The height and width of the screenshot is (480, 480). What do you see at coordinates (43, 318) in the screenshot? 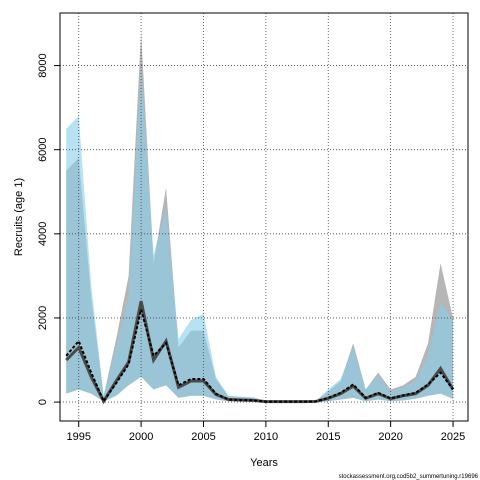
I see `y-tick-label: 2000` at bounding box center [43, 318].